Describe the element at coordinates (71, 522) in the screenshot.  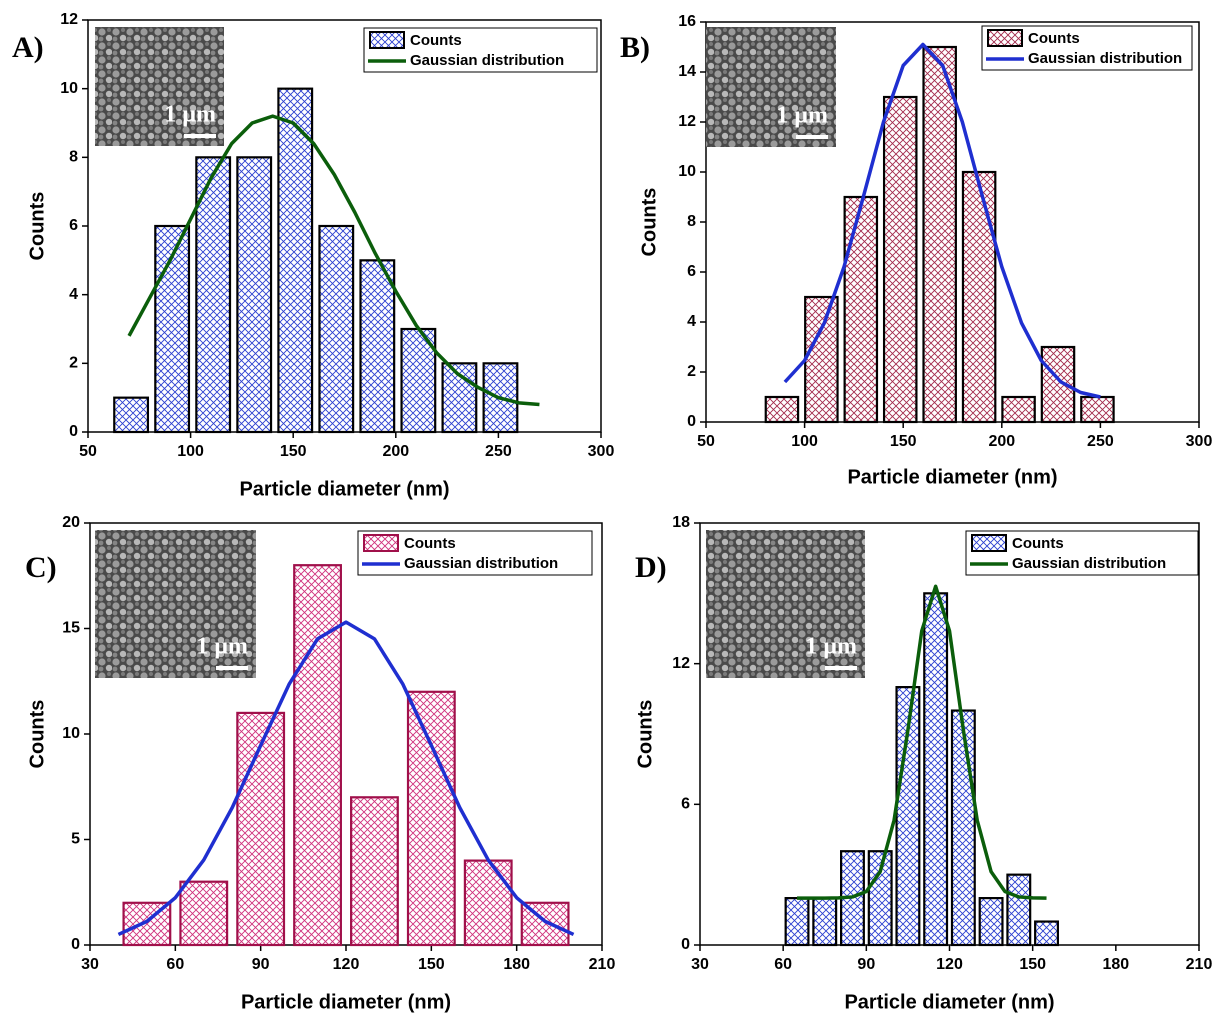
I see `y-tick-label: 20` at that location.